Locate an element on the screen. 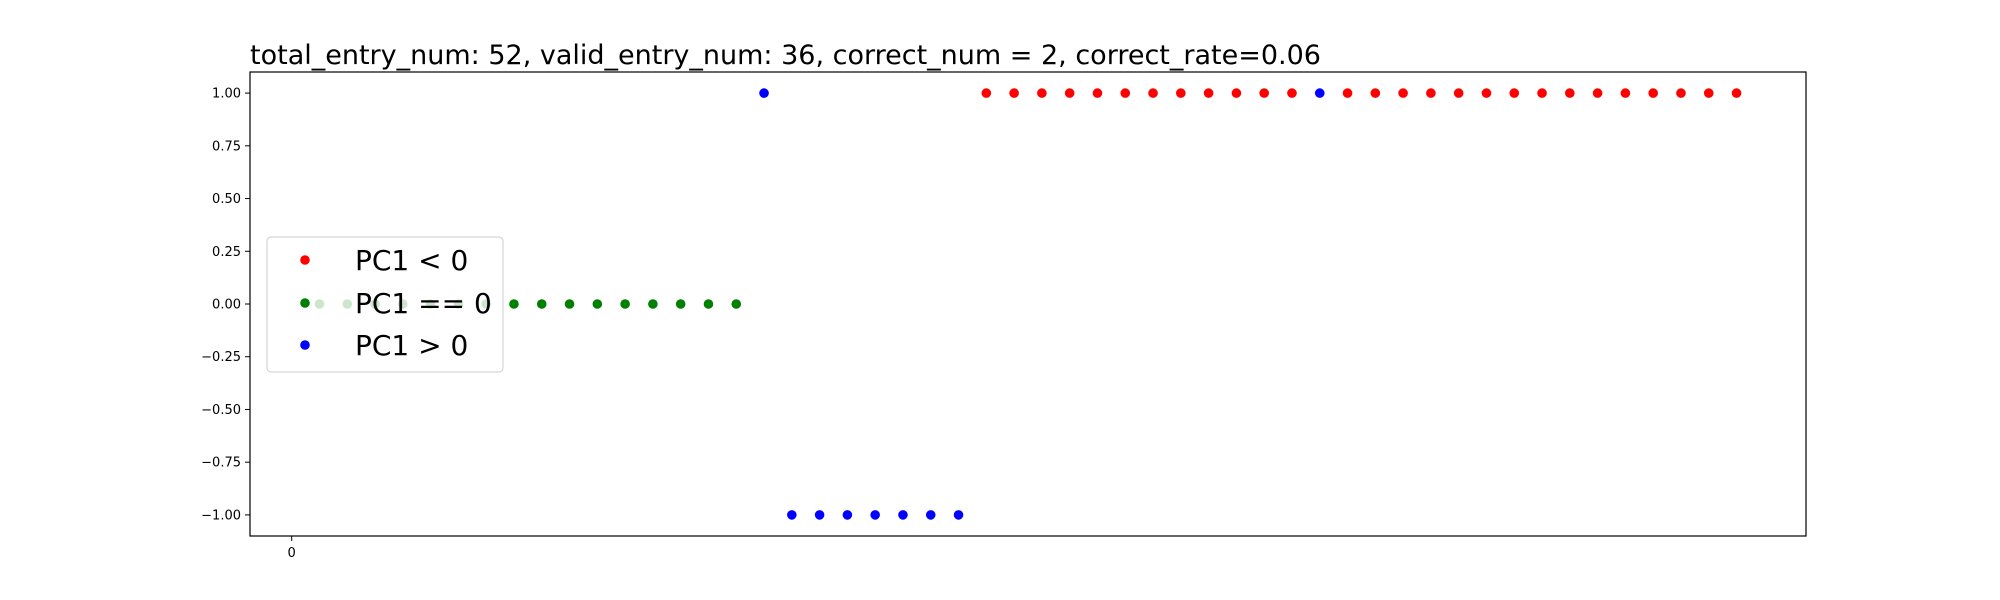 The width and height of the screenshot is (2000, 600). x-tick-label: 0 is located at coordinates (292, 553).